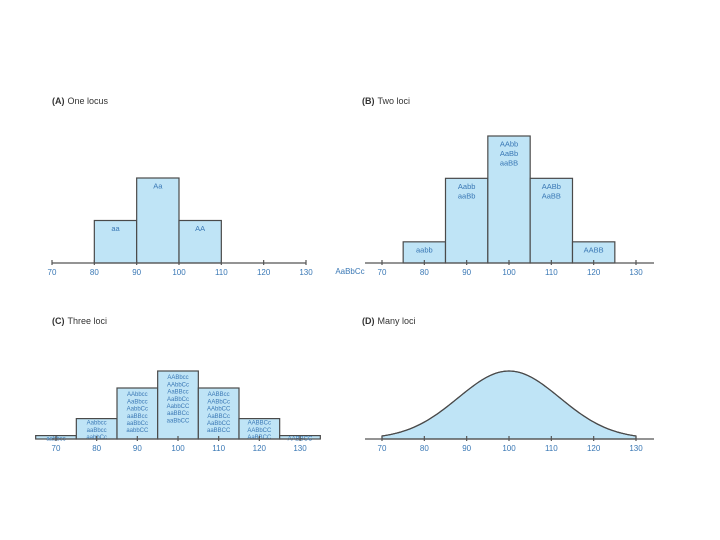  I want to click on panel-c-bar-110-label-5: aaBBCC, so click(219, 431).